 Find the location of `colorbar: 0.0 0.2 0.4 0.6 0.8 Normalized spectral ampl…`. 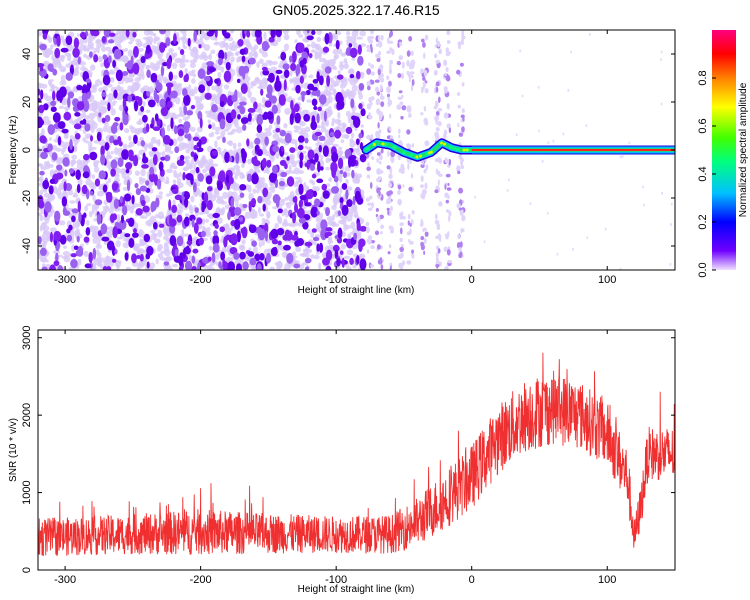

colorbar: 0.0 0.2 0.4 0.6 0.8 Normalized spectral ampl… is located at coordinates (723, 154).